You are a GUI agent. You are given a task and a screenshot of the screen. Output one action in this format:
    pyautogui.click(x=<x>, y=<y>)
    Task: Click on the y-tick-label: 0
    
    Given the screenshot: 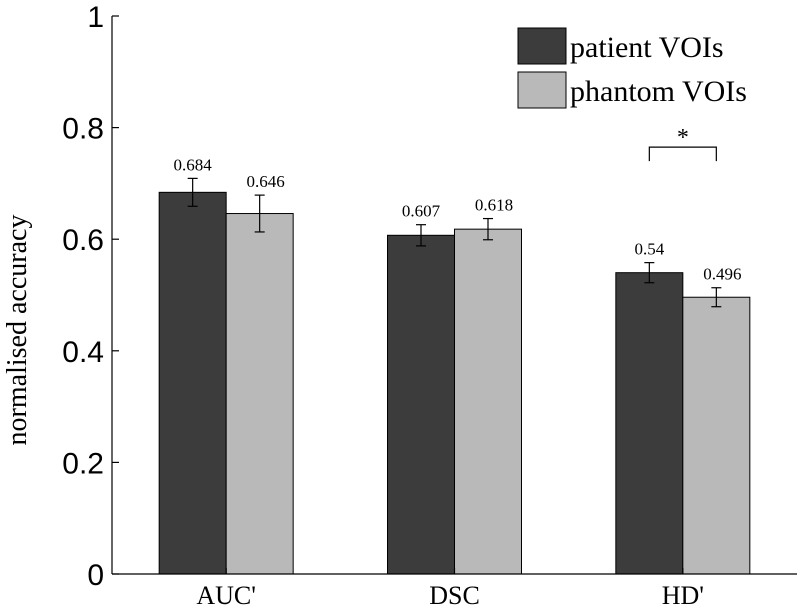 What is the action you would take?
    pyautogui.click(x=95, y=575)
    